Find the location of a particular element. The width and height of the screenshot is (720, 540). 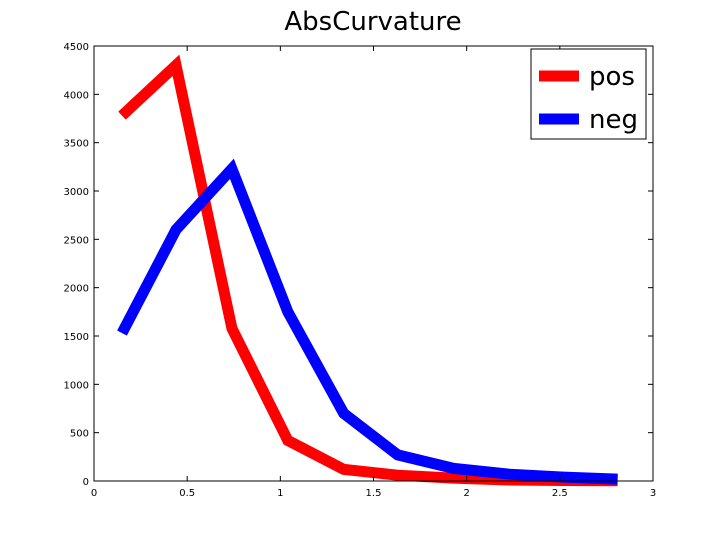

legend-label-neg: neg is located at coordinates (613, 120).